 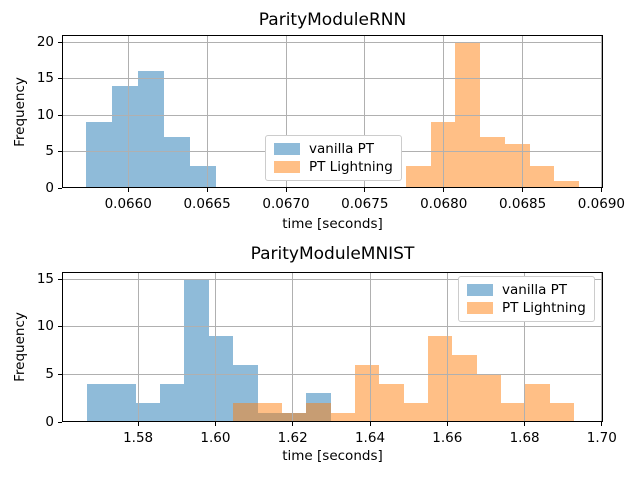 What do you see at coordinates (365, 204) in the screenshot?
I see `x-tick-label: 0.0675` at bounding box center [365, 204].